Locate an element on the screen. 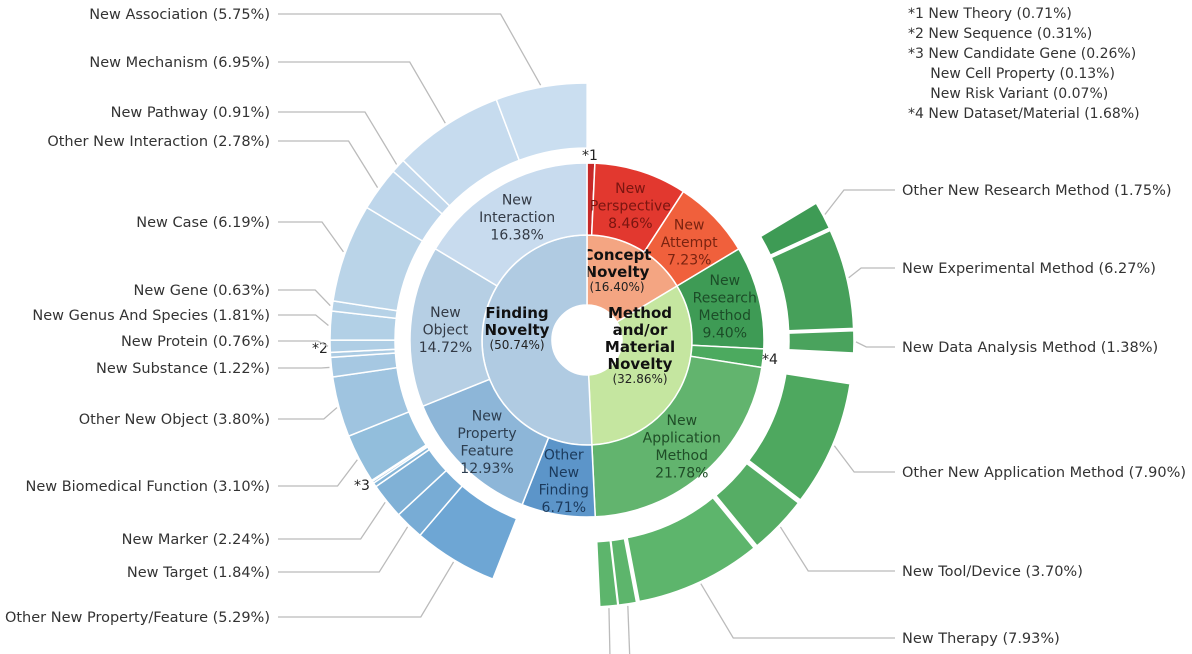  leaf-label: New Tool/Device (3.70%) is located at coordinates (992, 572).